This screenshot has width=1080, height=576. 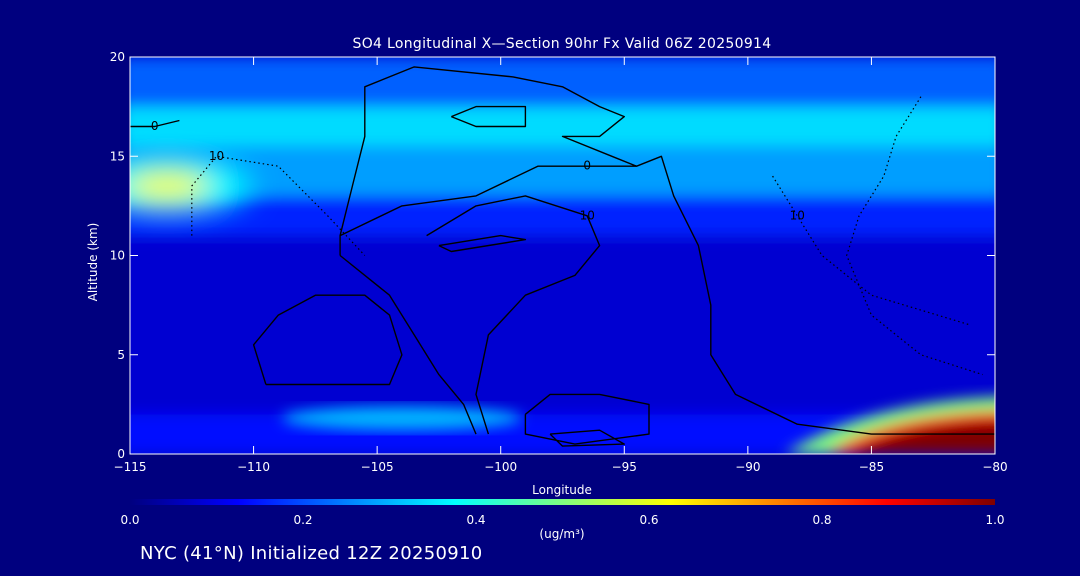 What do you see at coordinates (121, 355) in the screenshot?
I see `y-tick-label: 5` at bounding box center [121, 355].